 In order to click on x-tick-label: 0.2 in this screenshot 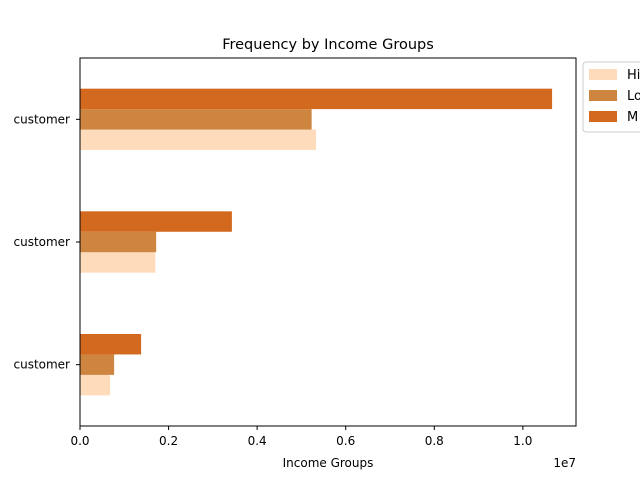, I will do `click(168, 441)`.